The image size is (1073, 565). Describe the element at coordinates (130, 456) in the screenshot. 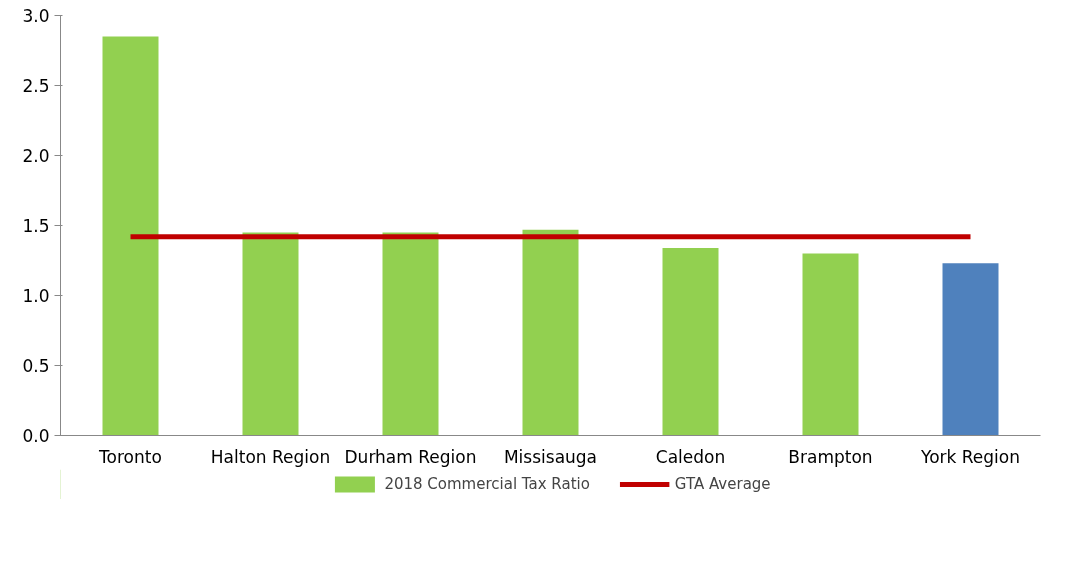

I see `x-tick-label: Toronto` at that location.